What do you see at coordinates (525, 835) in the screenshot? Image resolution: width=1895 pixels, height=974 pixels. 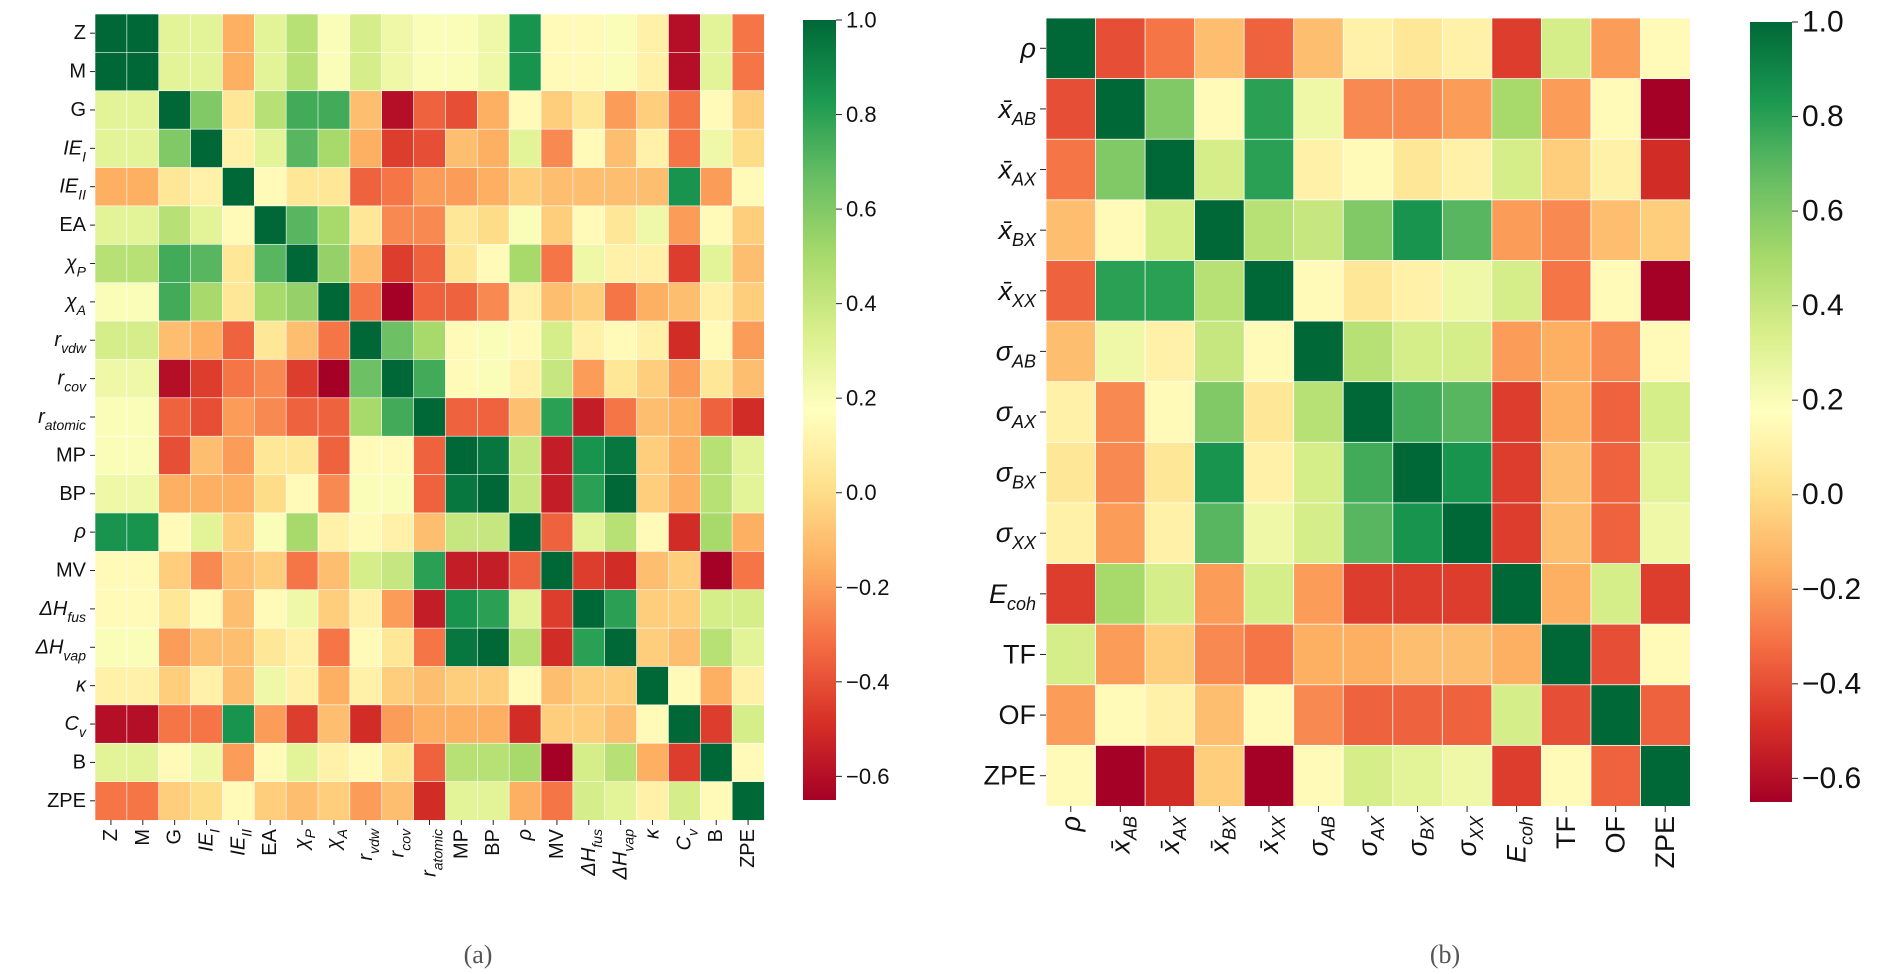 I see `heatmap-a-col-label-13: ρ` at bounding box center [525, 835].